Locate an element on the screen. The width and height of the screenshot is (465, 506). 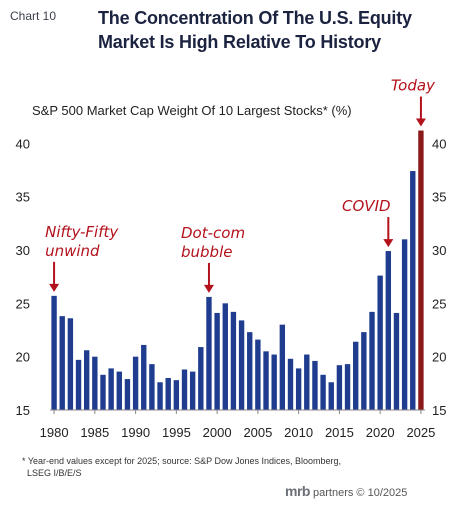
bar-1998 is located at coordinates (201, 378).